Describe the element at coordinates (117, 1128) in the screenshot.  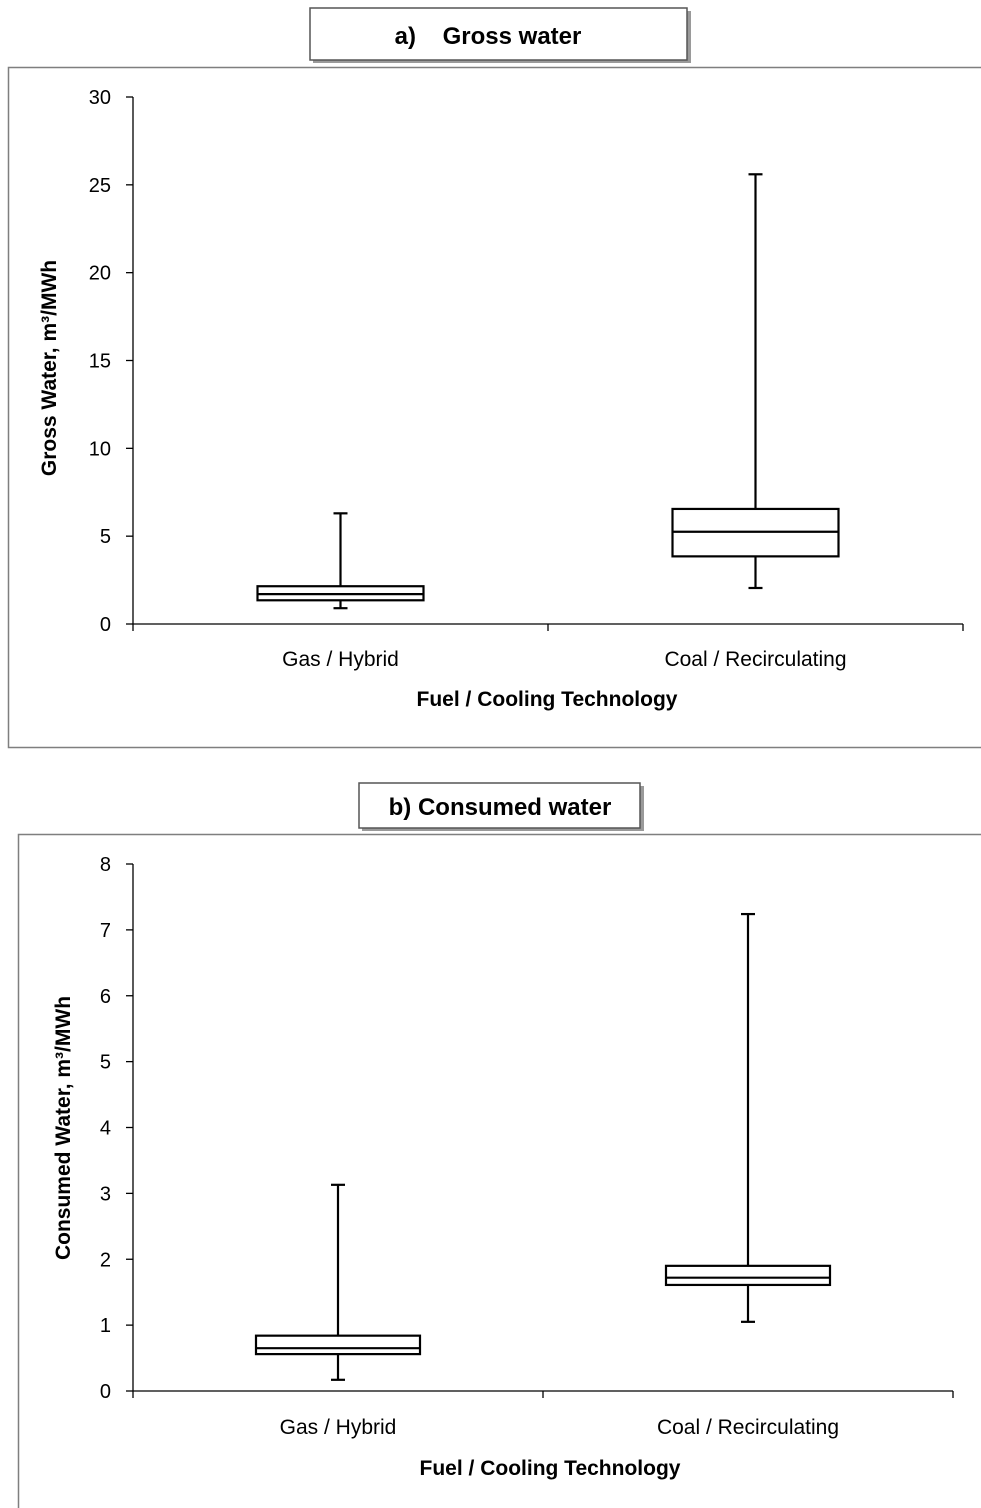
I see `chart-b-yaxis: 0 1 2 3 4 5 6 7 8` at that location.